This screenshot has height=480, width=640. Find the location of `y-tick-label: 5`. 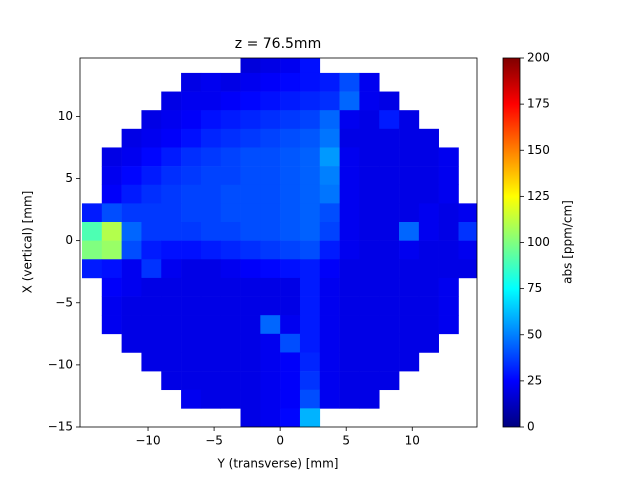

y-tick-label: 5 is located at coordinates (69, 178).